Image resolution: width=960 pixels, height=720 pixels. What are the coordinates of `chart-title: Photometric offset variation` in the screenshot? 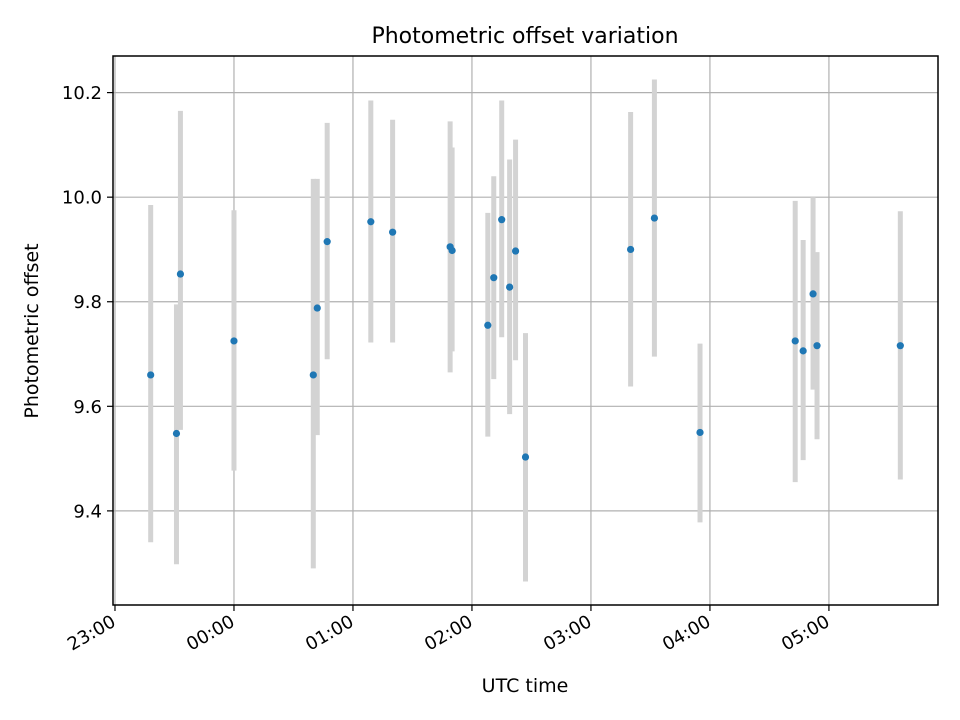 It's located at (524, 36).